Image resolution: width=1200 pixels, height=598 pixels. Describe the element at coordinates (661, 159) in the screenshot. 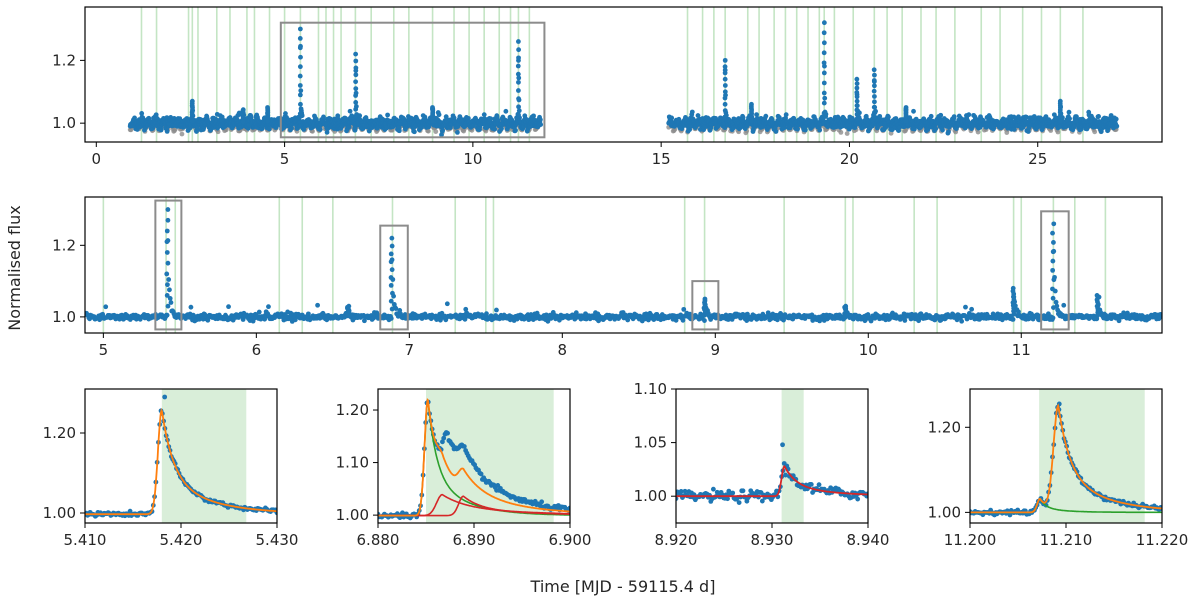

I see `x-tick-label: 15` at that location.